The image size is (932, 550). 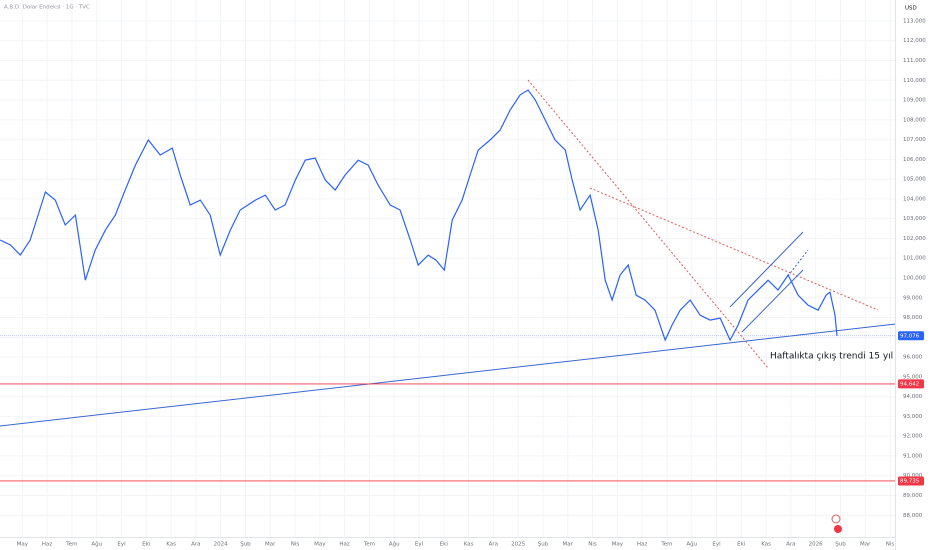 What do you see at coordinates (911, 9) in the screenshot?
I see `axis-unit: USD` at bounding box center [911, 9].